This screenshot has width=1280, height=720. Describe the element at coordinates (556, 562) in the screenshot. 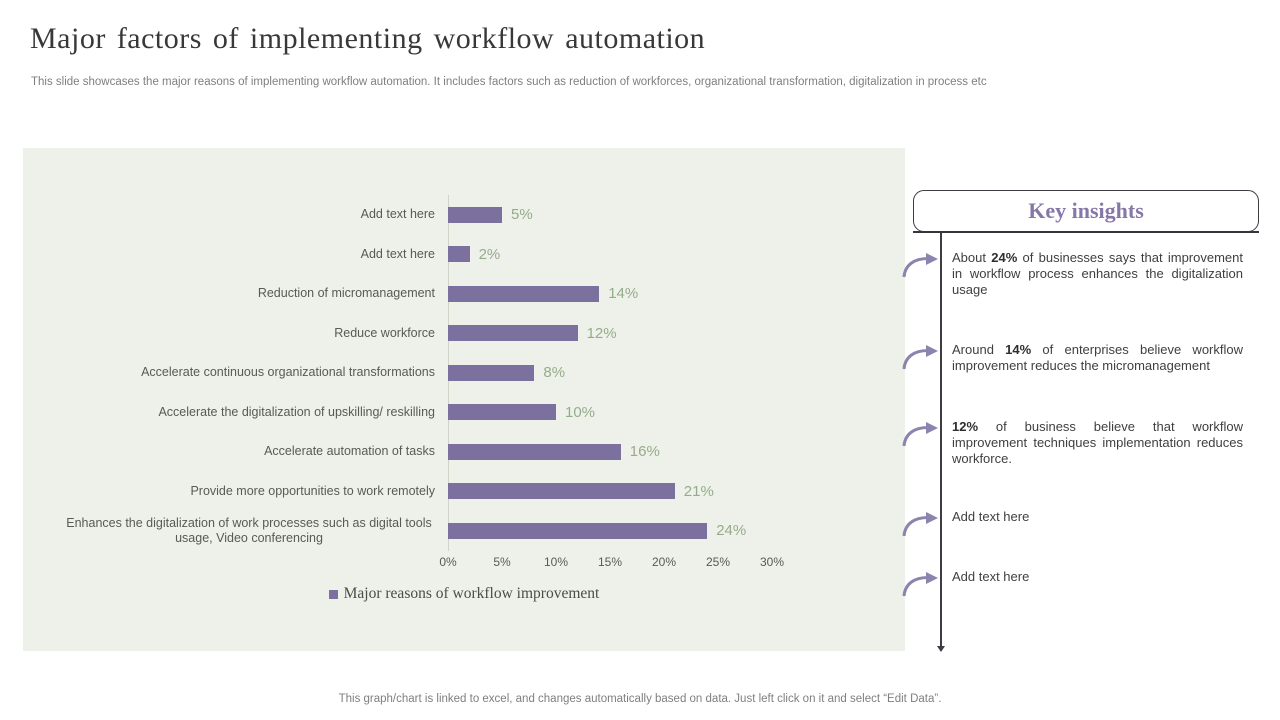

I see `x-axis-tick: 10%` at that location.